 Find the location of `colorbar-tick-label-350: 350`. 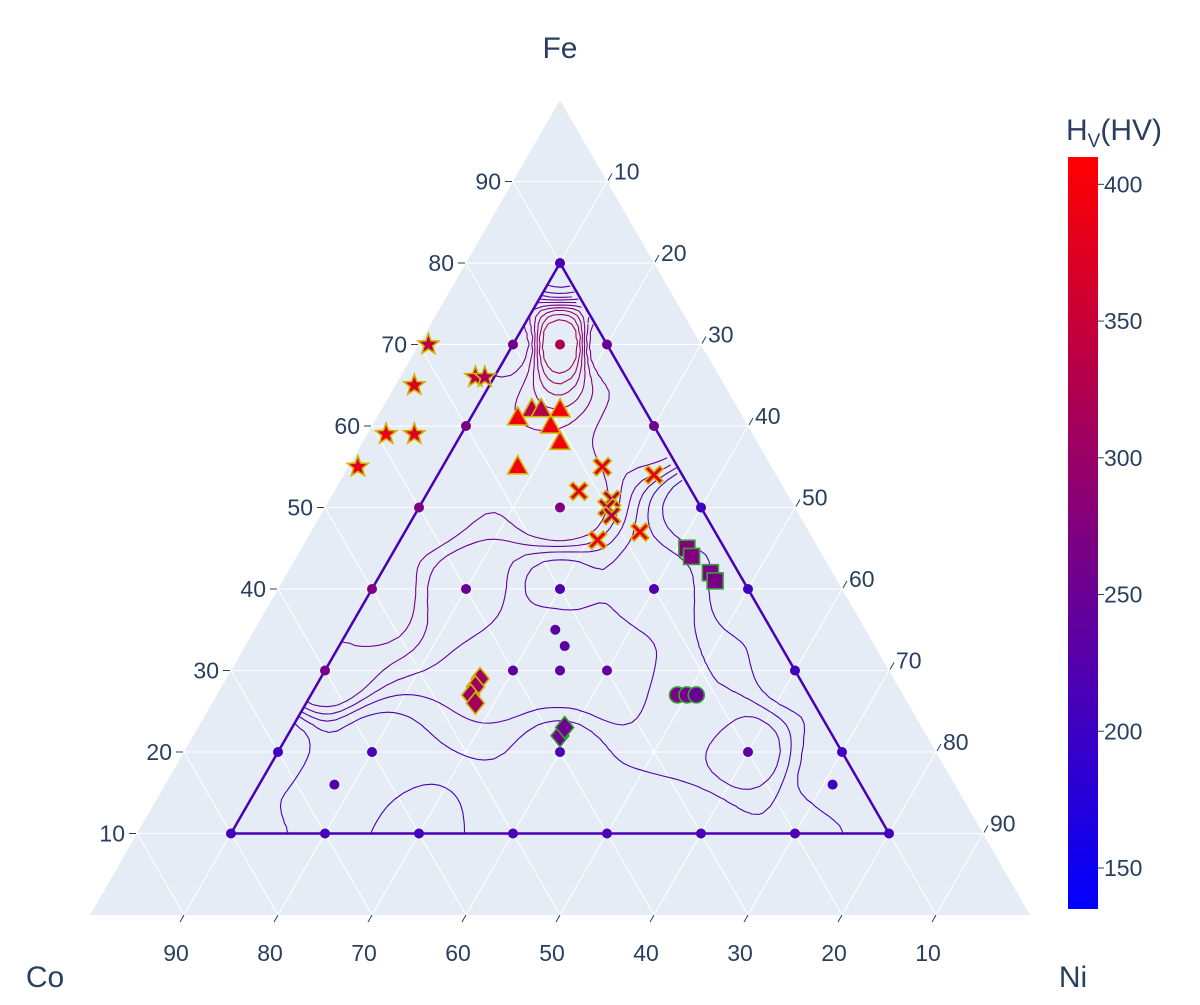

colorbar-tick-label-350: 350 is located at coordinates (1123, 321).